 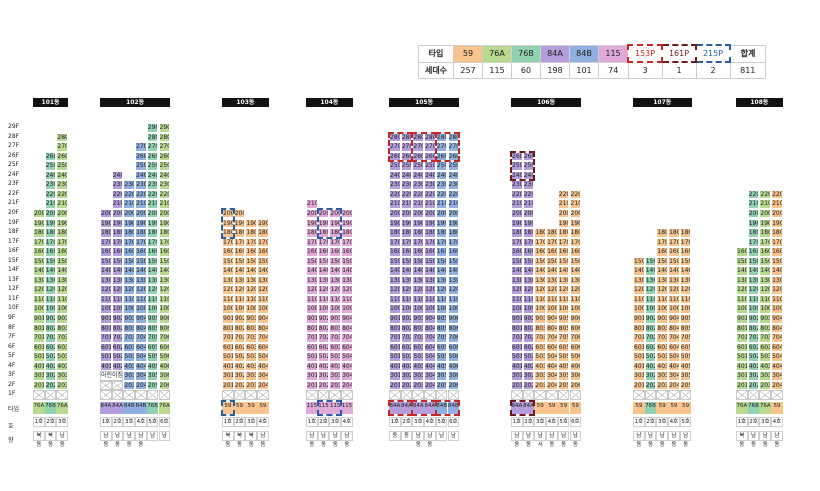 I want to click on unit-cell: 403, so click(x=662, y=366).